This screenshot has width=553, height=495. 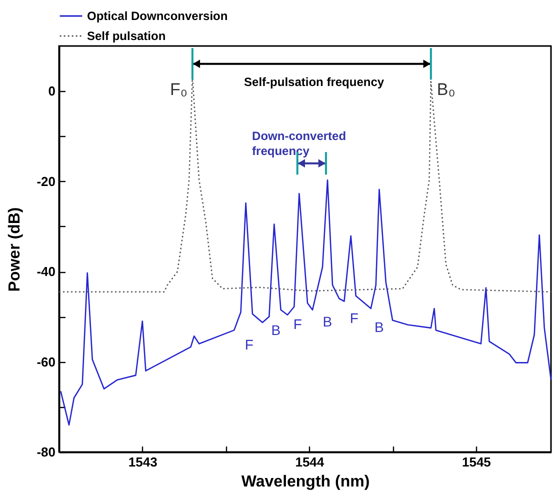 What do you see at coordinates (305, 482) in the screenshot?
I see `x-axis-title: Wavelength (nm)` at bounding box center [305, 482].